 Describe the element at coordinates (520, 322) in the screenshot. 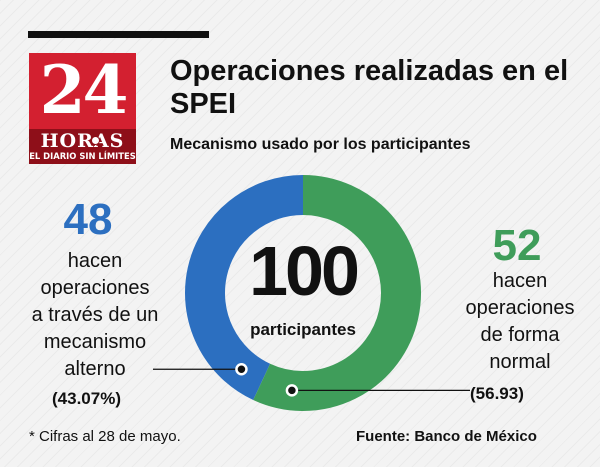

I see `description-normal: hacen operaciones de forma normal` at that location.